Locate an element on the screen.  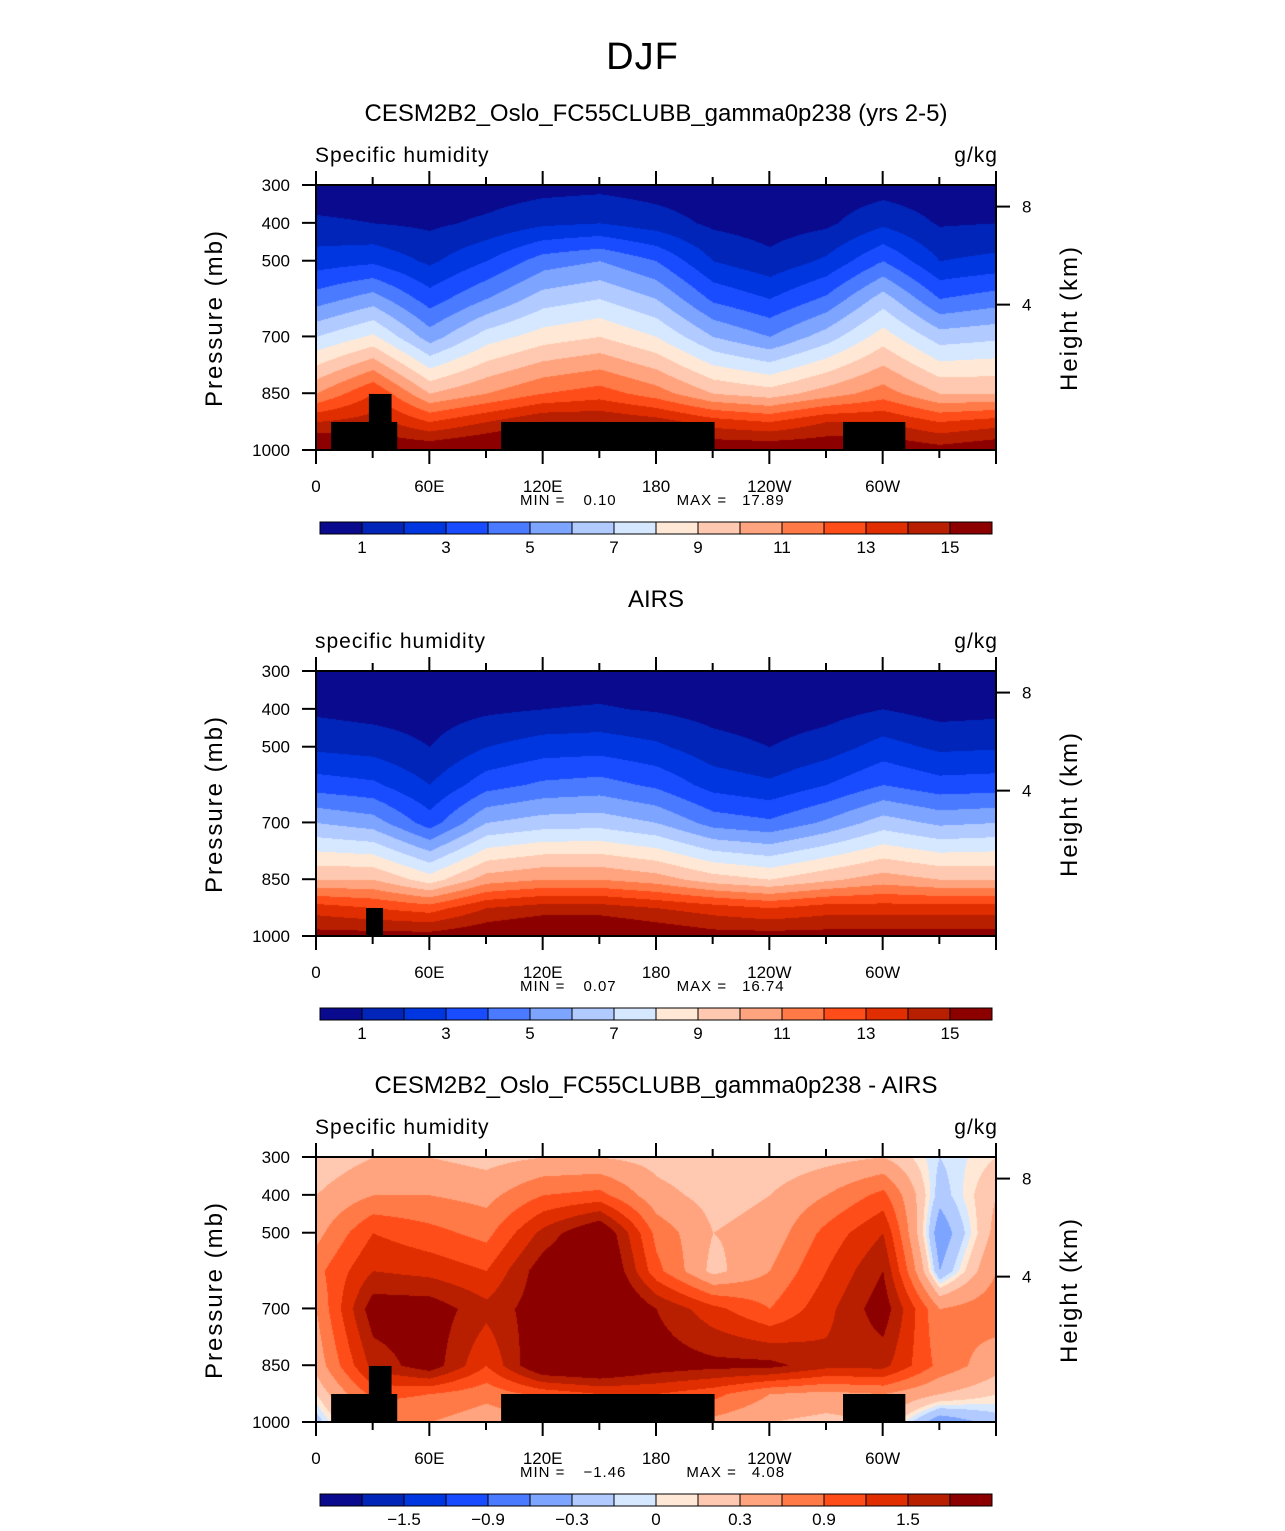
min-value: −1.46 is located at coordinates (605, 1472).